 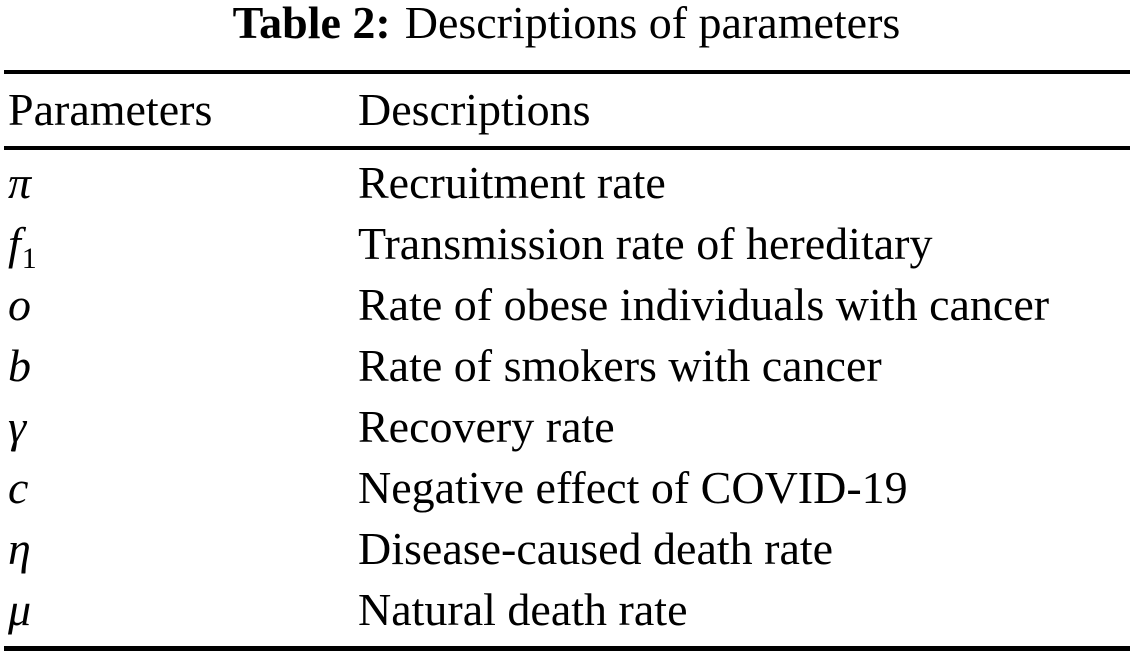 I want to click on table-row: π Recruitment rate, so click(x=570, y=182).